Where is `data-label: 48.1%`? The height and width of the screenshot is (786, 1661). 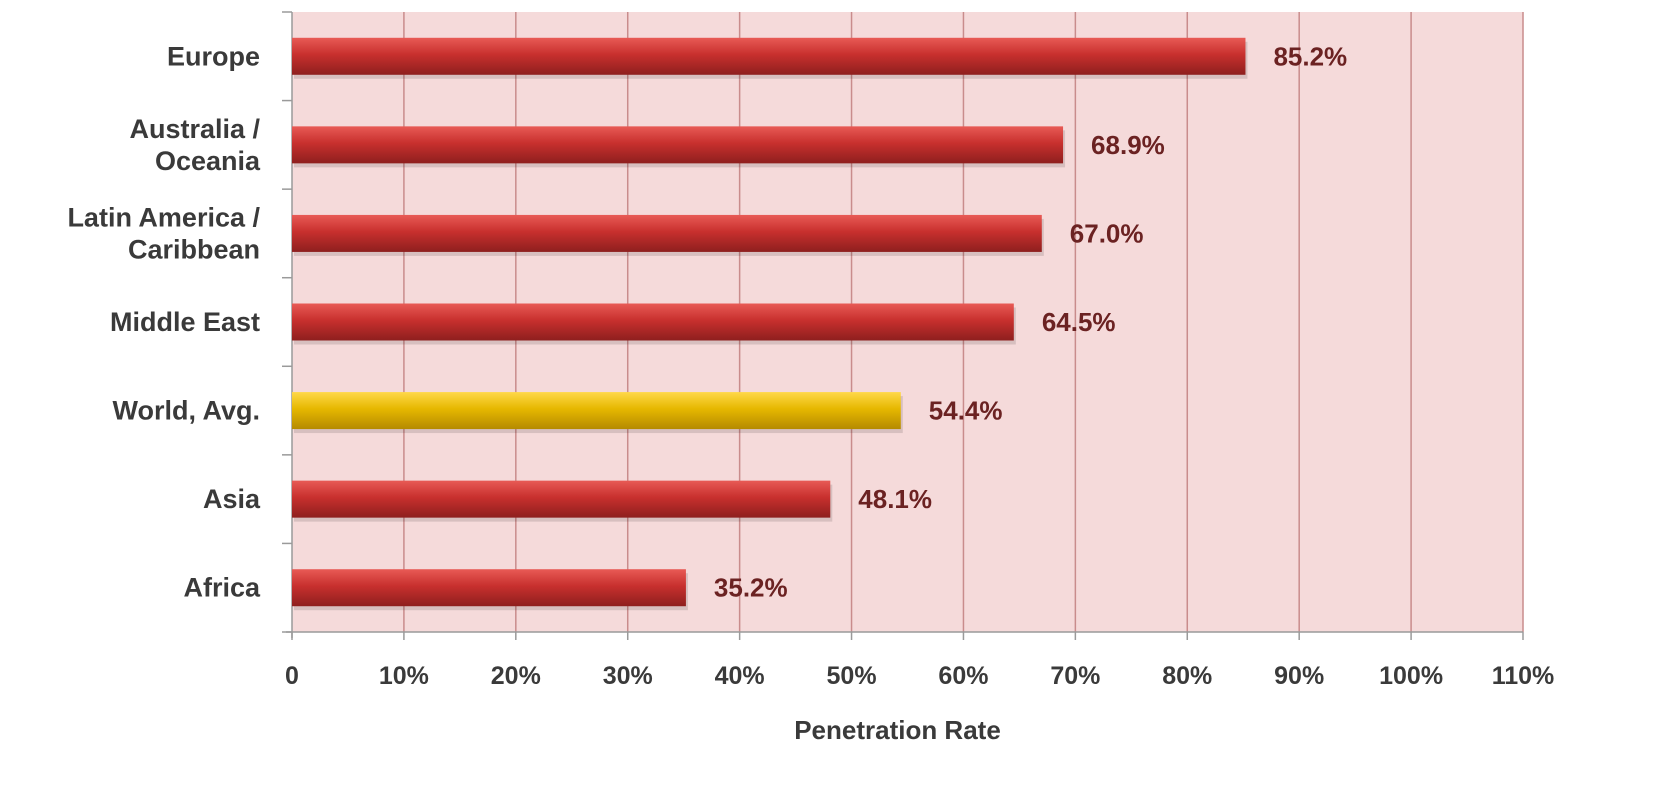
data-label: 48.1% is located at coordinates (895, 499).